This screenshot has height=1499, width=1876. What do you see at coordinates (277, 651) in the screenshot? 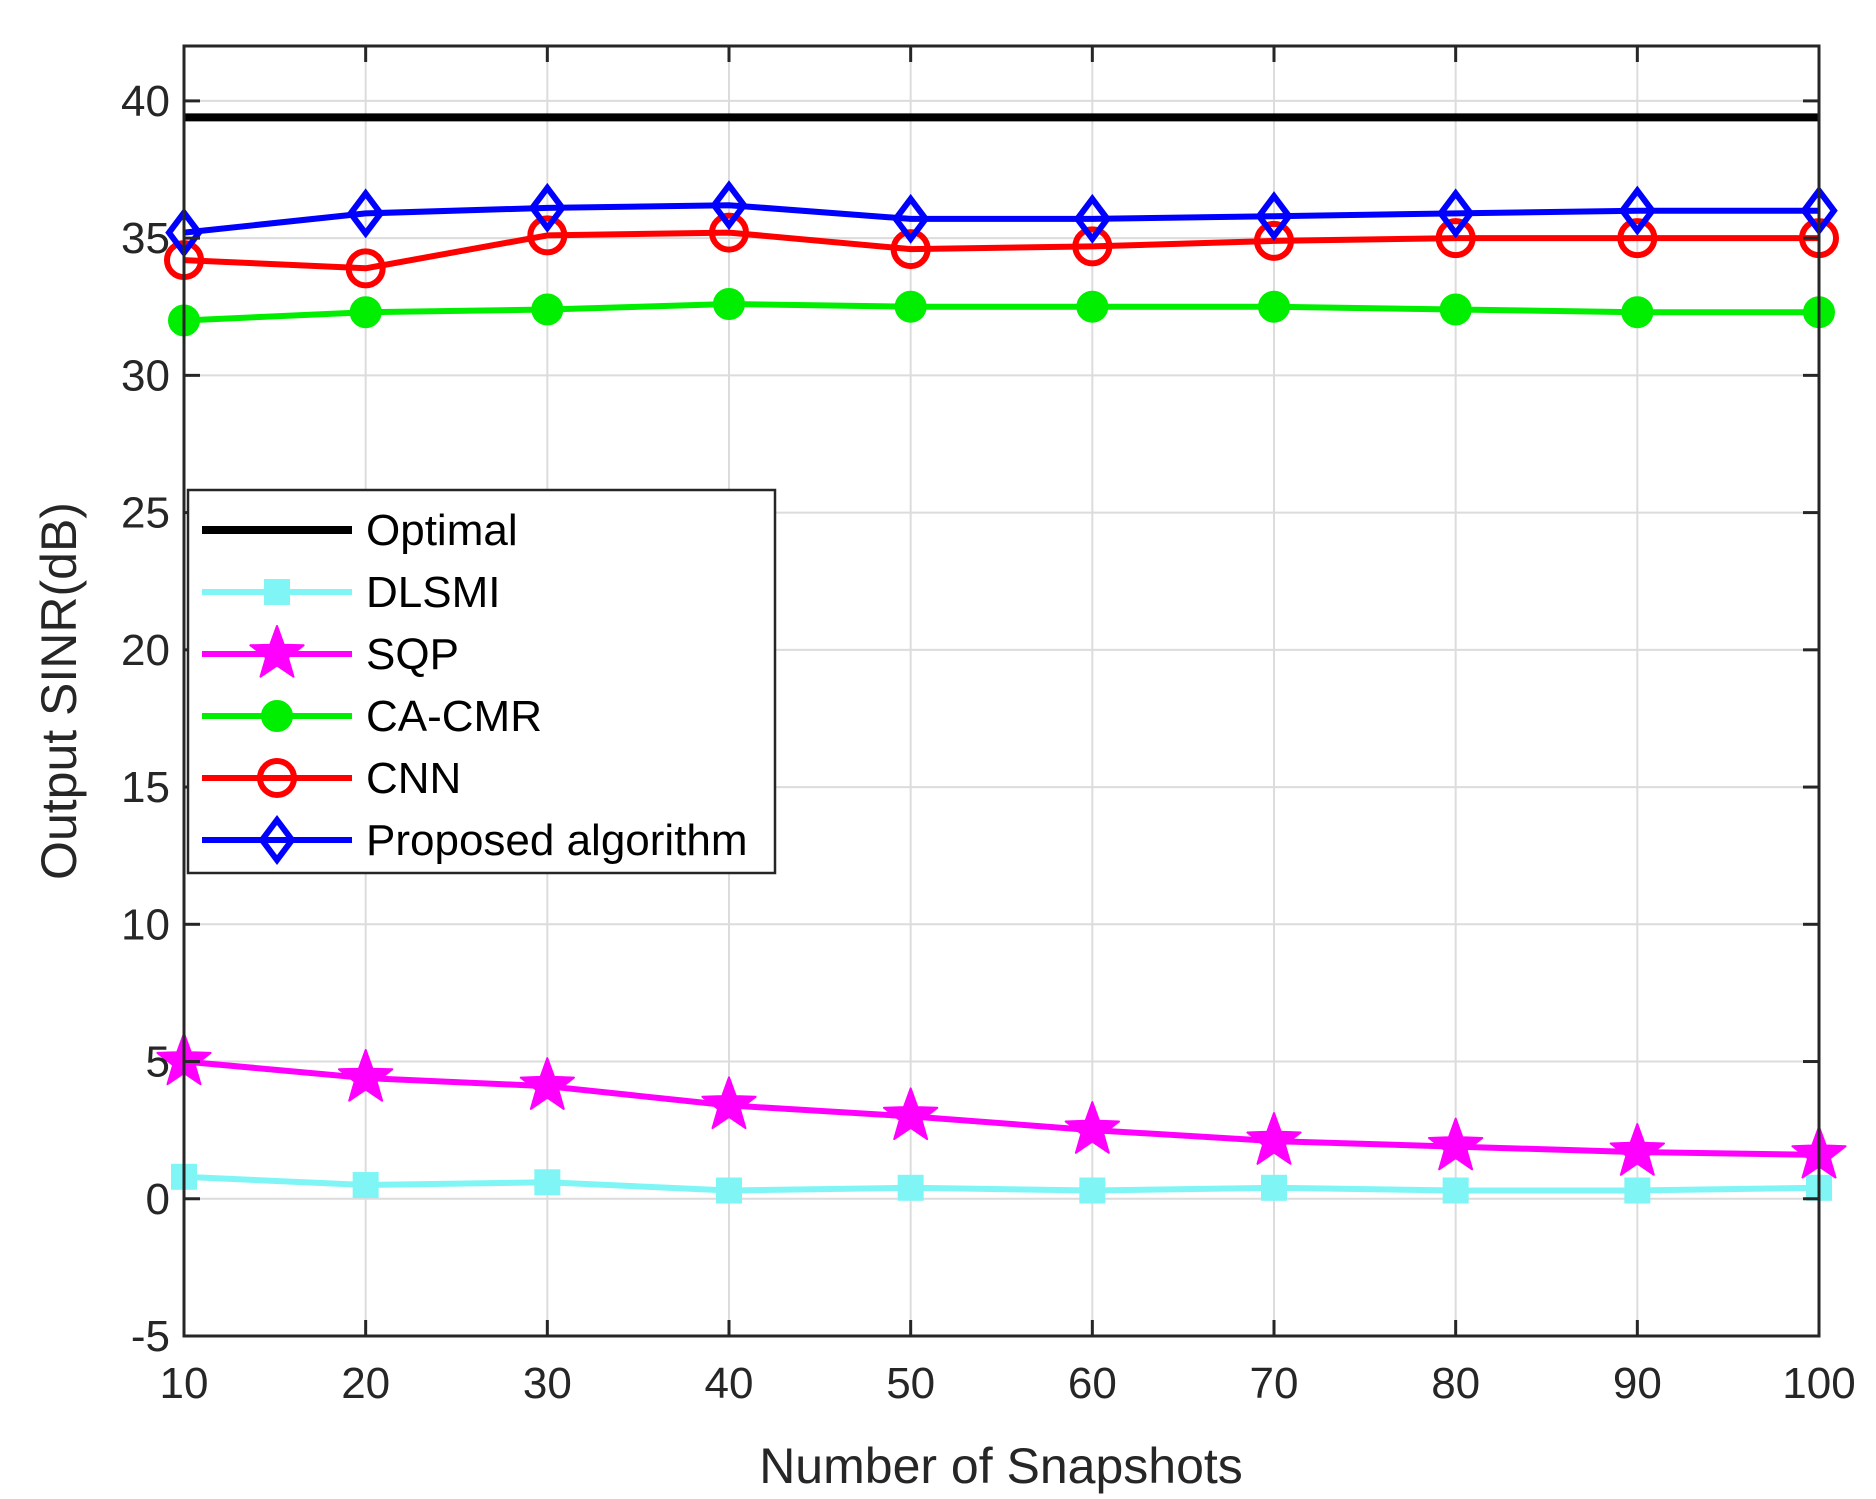
I see `legend-marker-sqp` at bounding box center [277, 651].